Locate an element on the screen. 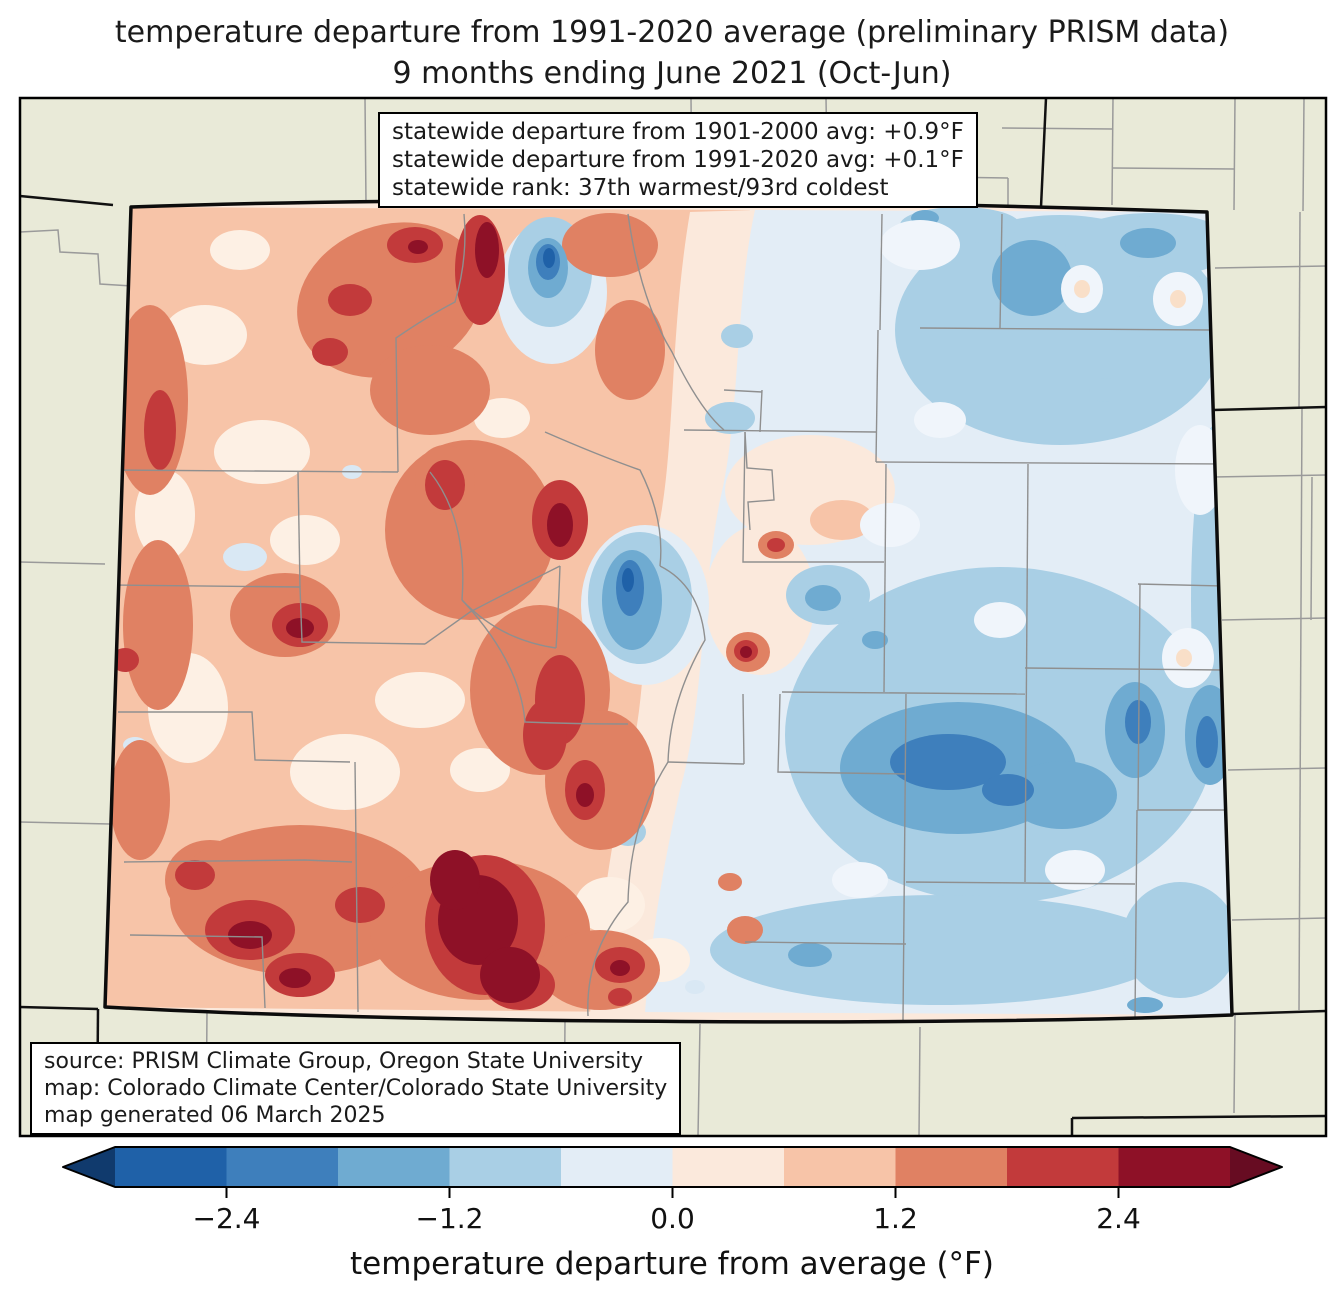 This screenshot has height=1299, width=1344. colorbar-outline is located at coordinates (672, 1167).